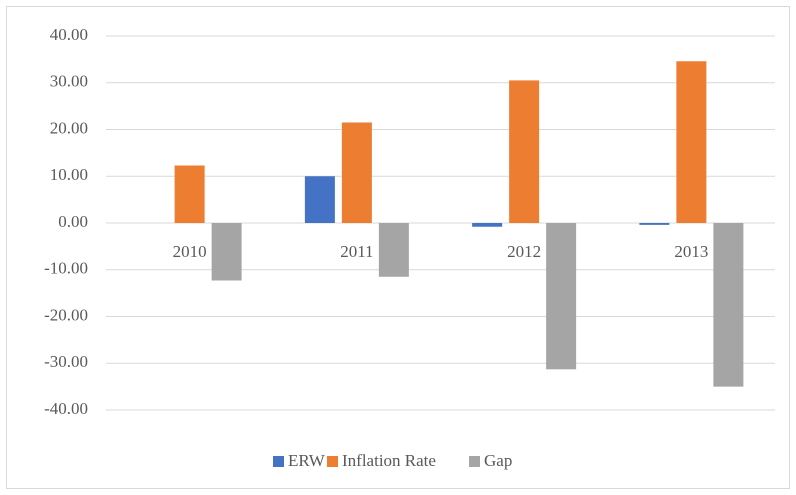  What do you see at coordinates (66, 314) in the screenshot?
I see `y-tick-label: -20.00` at bounding box center [66, 314].